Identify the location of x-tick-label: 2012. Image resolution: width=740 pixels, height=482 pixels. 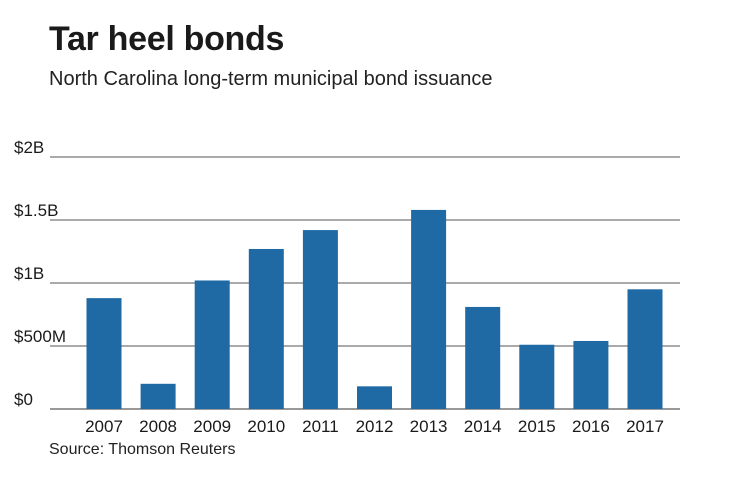
(375, 426).